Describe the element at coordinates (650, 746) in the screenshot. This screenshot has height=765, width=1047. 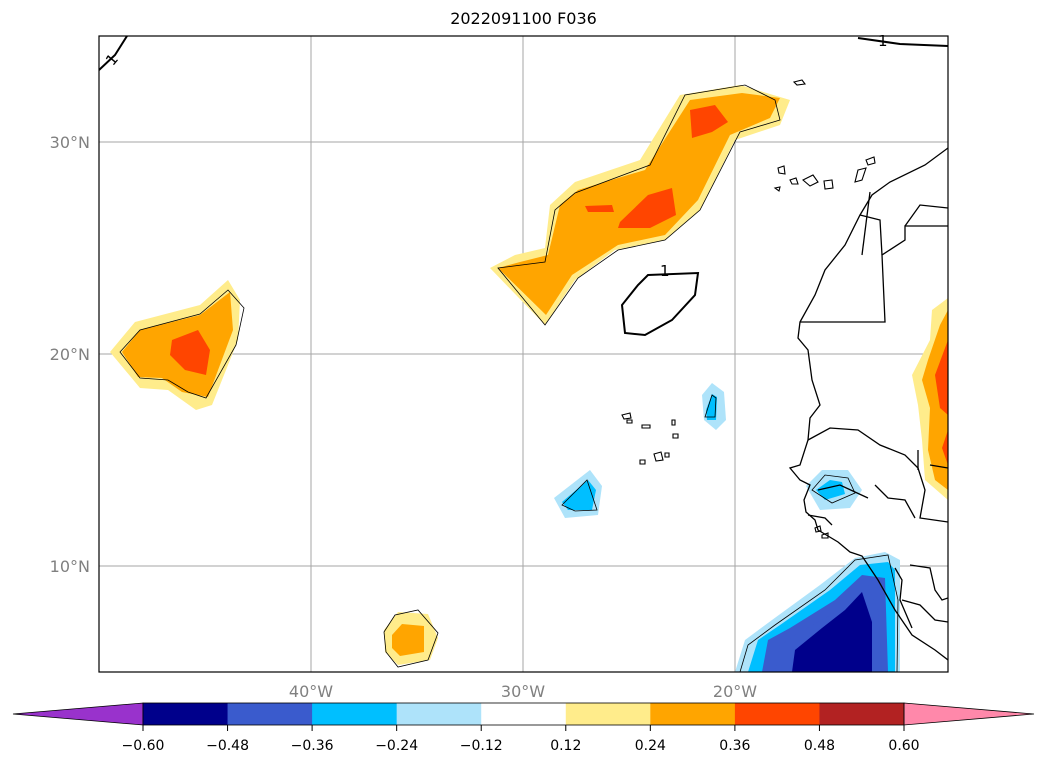
I see `colorbar-tick-label: 0.24` at that location.